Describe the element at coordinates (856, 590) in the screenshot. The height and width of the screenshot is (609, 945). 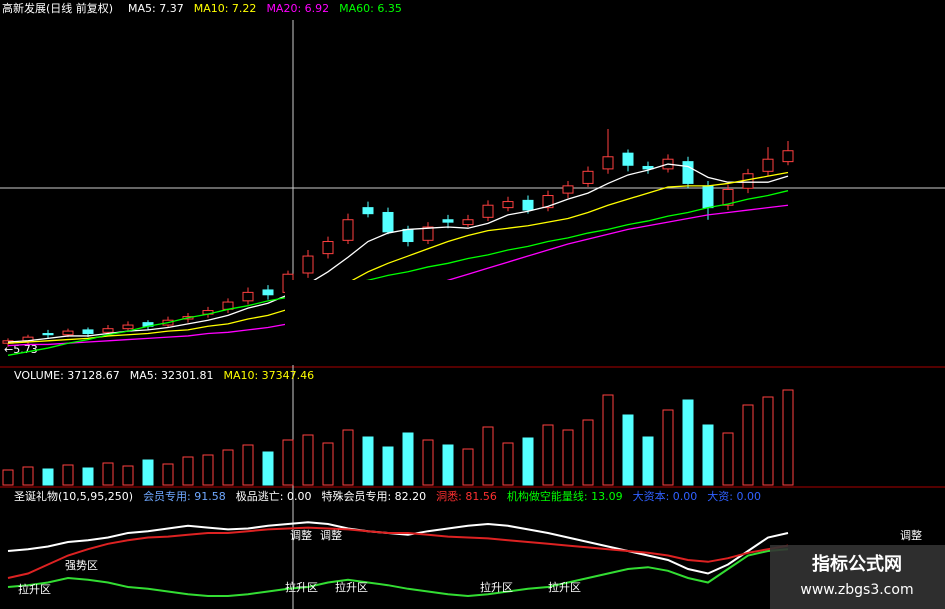
I see `watermark-url: www.zbgs3.com` at that location.